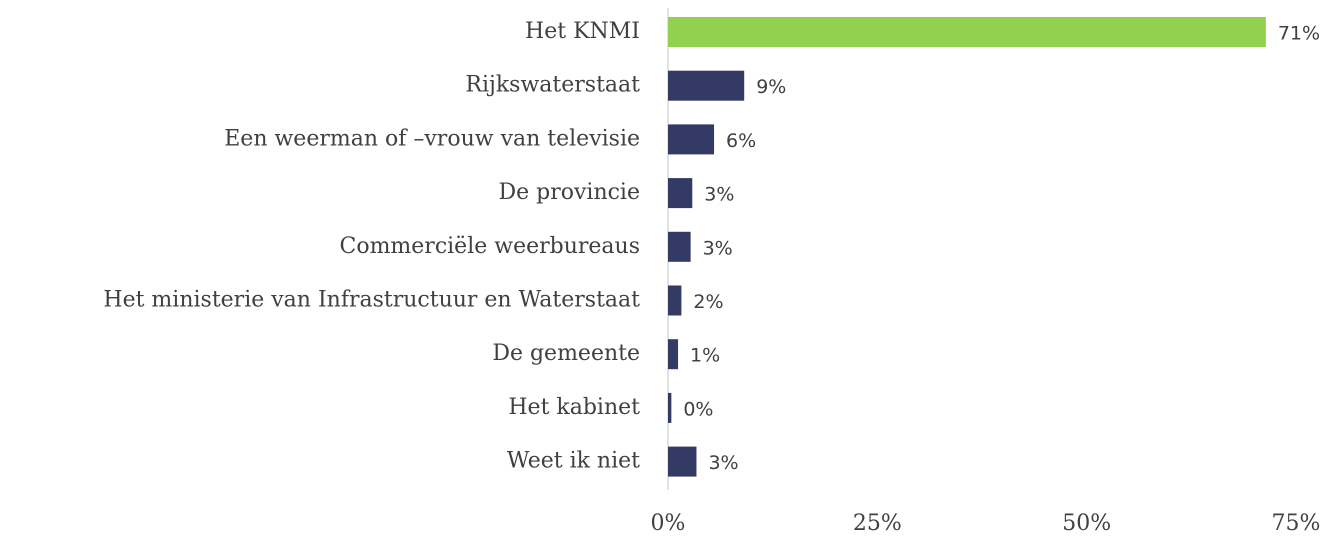  I want to click on category-label: De provincie, so click(569, 192).